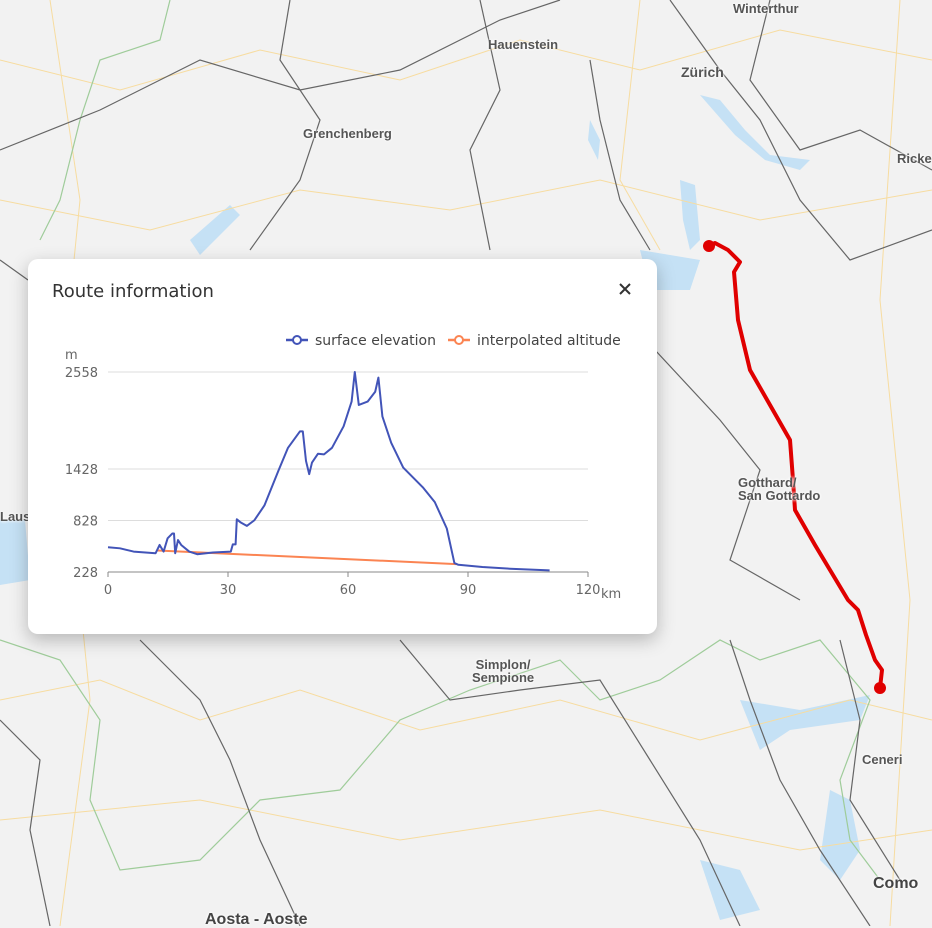 This screenshot has width=932, height=928. What do you see at coordinates (85, 521) in the screenshot?
I see `y-tick-label: 828` at bounding box center [85, 521].